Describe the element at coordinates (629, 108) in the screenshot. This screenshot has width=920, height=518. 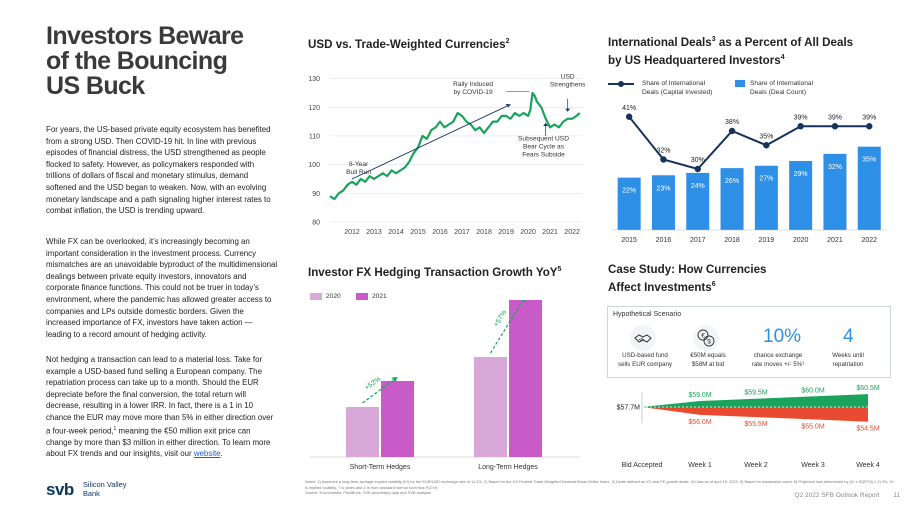
I see `intl-line-label: 41%` at that location.